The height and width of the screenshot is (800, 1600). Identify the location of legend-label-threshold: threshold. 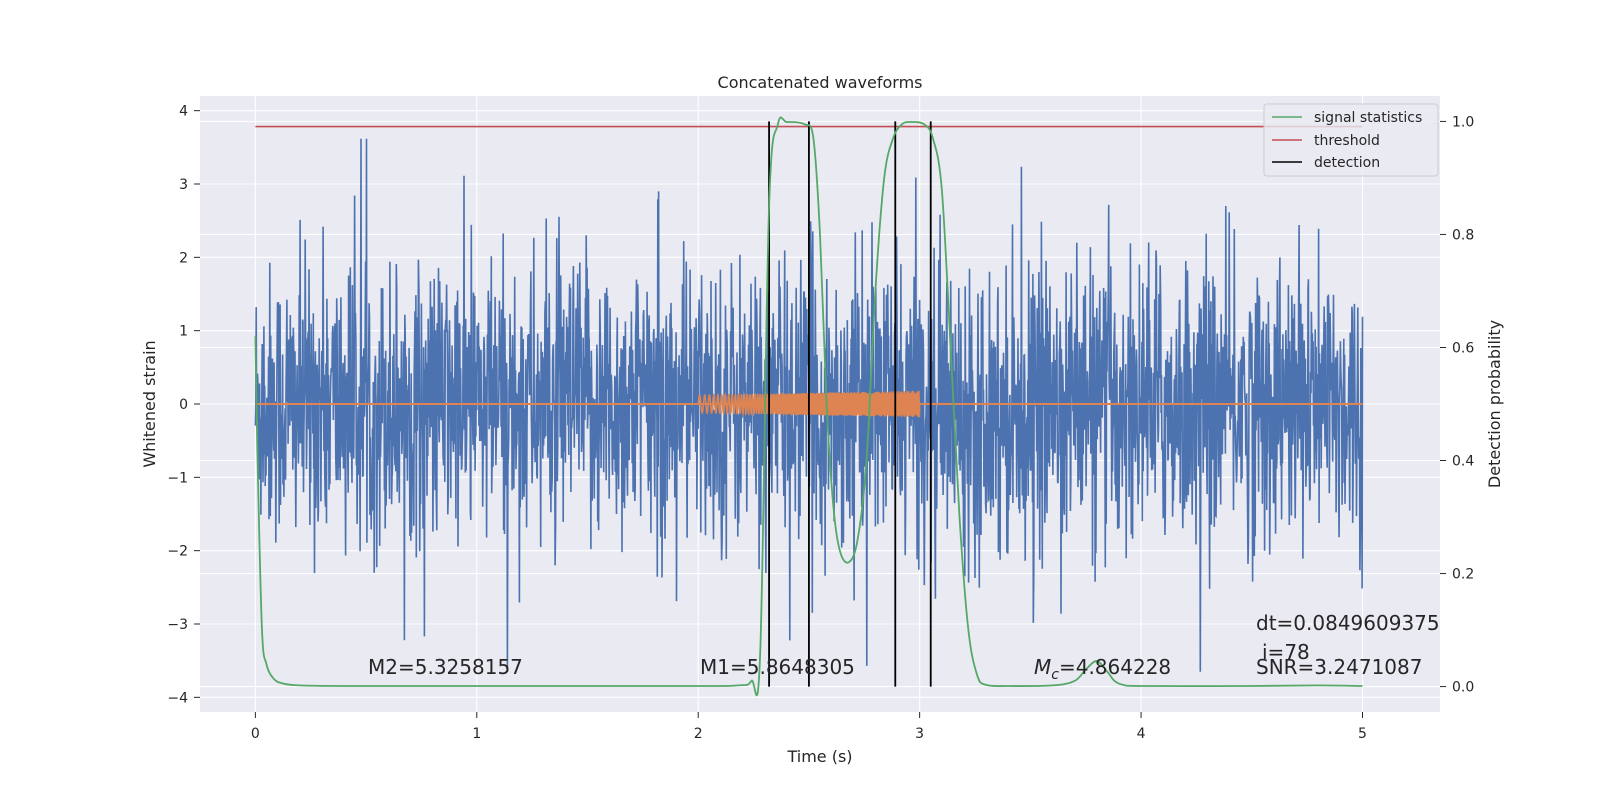
(1347, 141).